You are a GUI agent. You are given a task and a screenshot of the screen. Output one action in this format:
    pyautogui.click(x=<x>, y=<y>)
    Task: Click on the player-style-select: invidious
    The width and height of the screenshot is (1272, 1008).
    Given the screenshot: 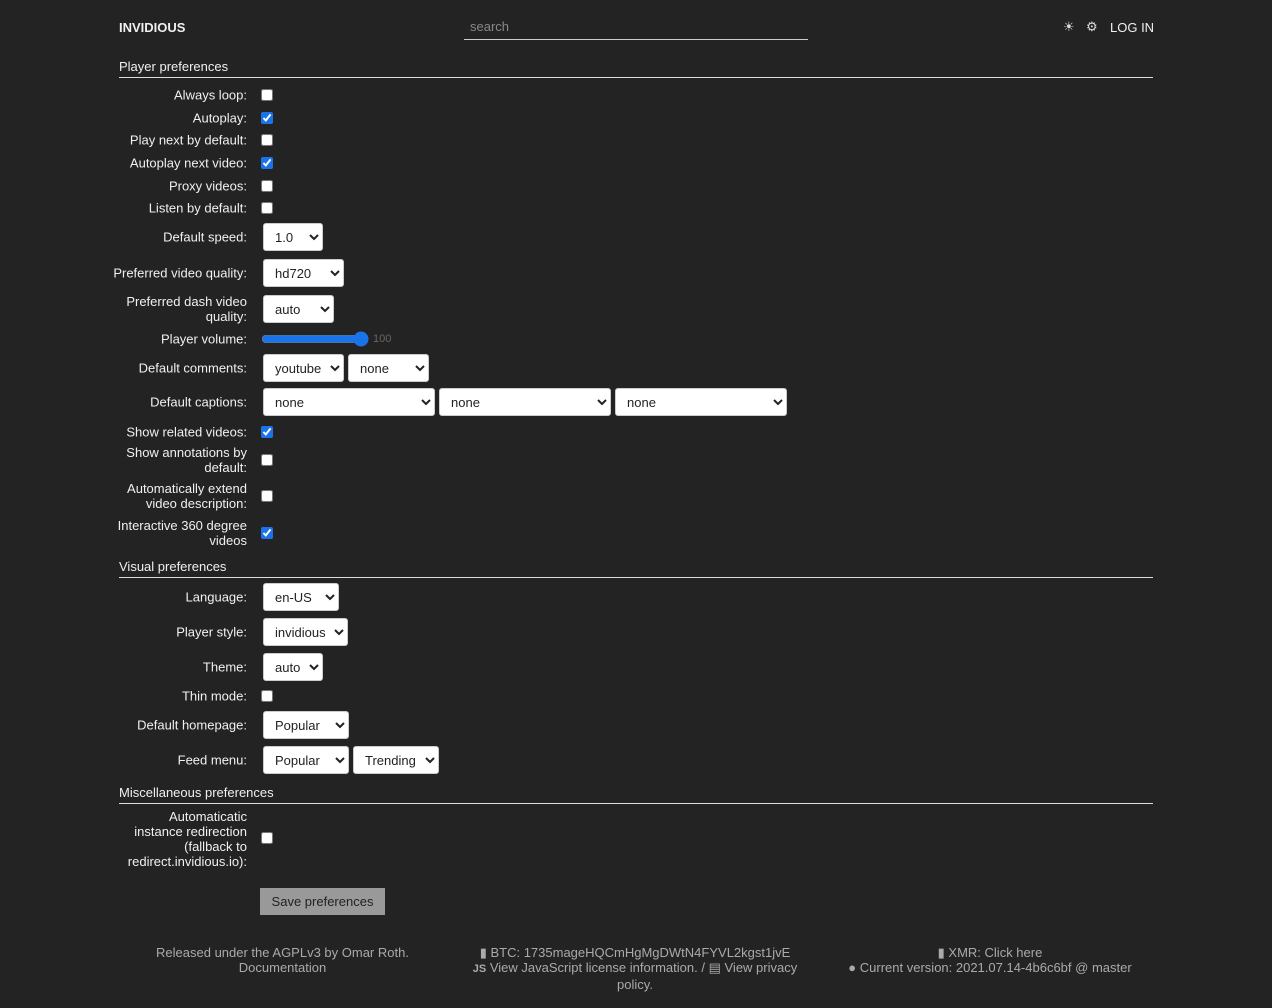 What is the action you would take?
    pyautogui.click(x=305, y=632)
    